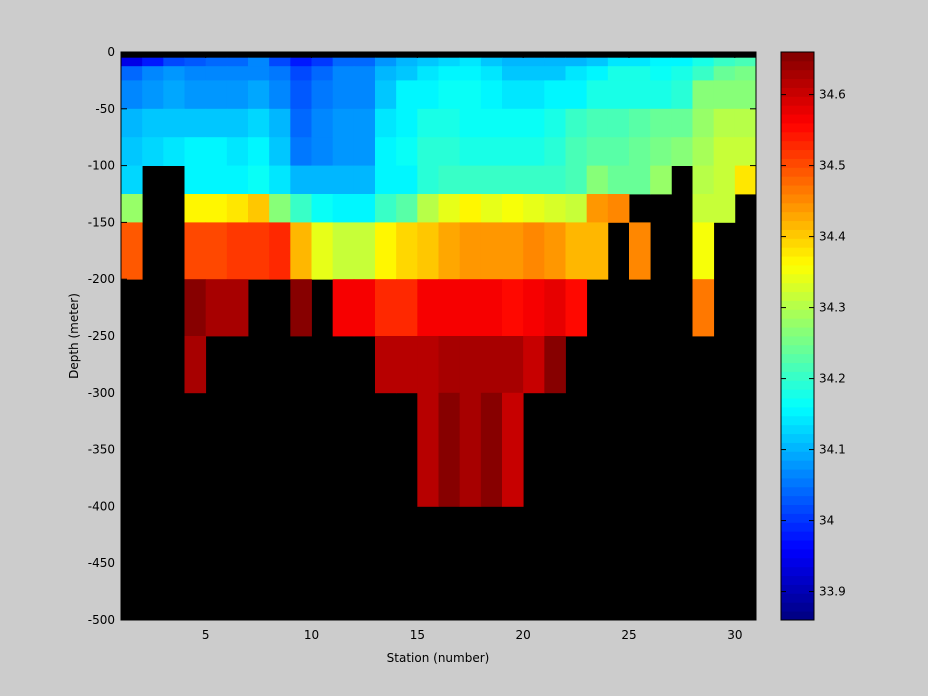  Describe the element at coordinates (101, 222) in the screenshot. I see `y-tick-label: -150` at that location.